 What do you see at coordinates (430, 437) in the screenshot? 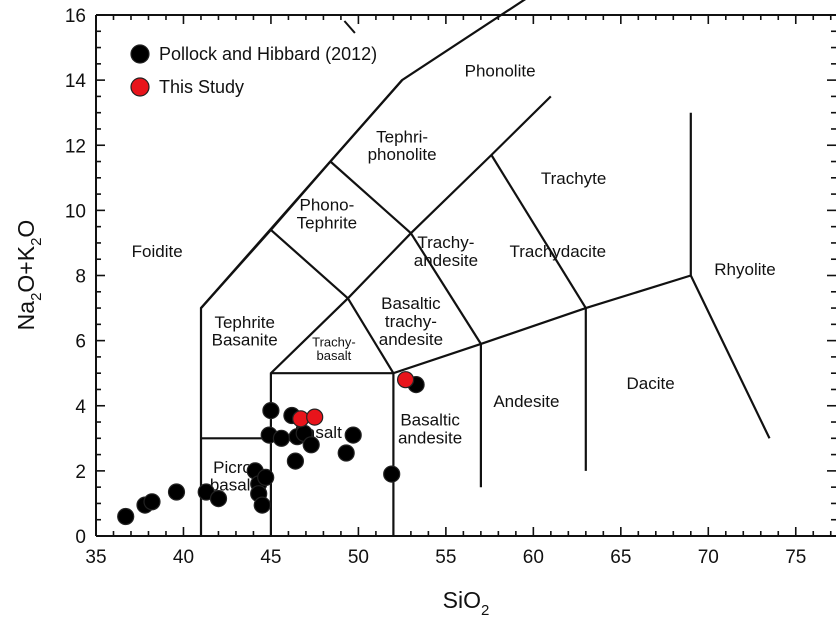
I see `field-label-12-1: andesite` at bounding box center [430, 437].